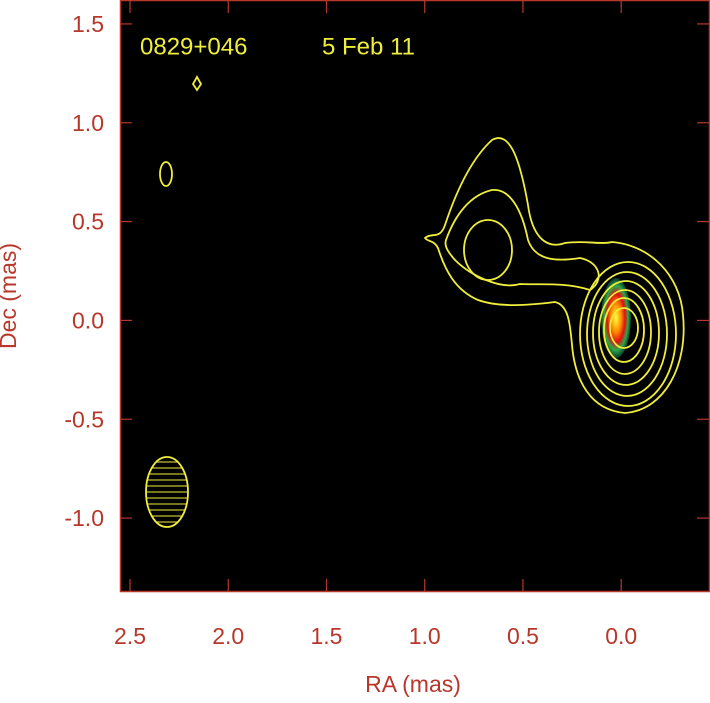  I want to click on beam-hatch, so click(167, 492).